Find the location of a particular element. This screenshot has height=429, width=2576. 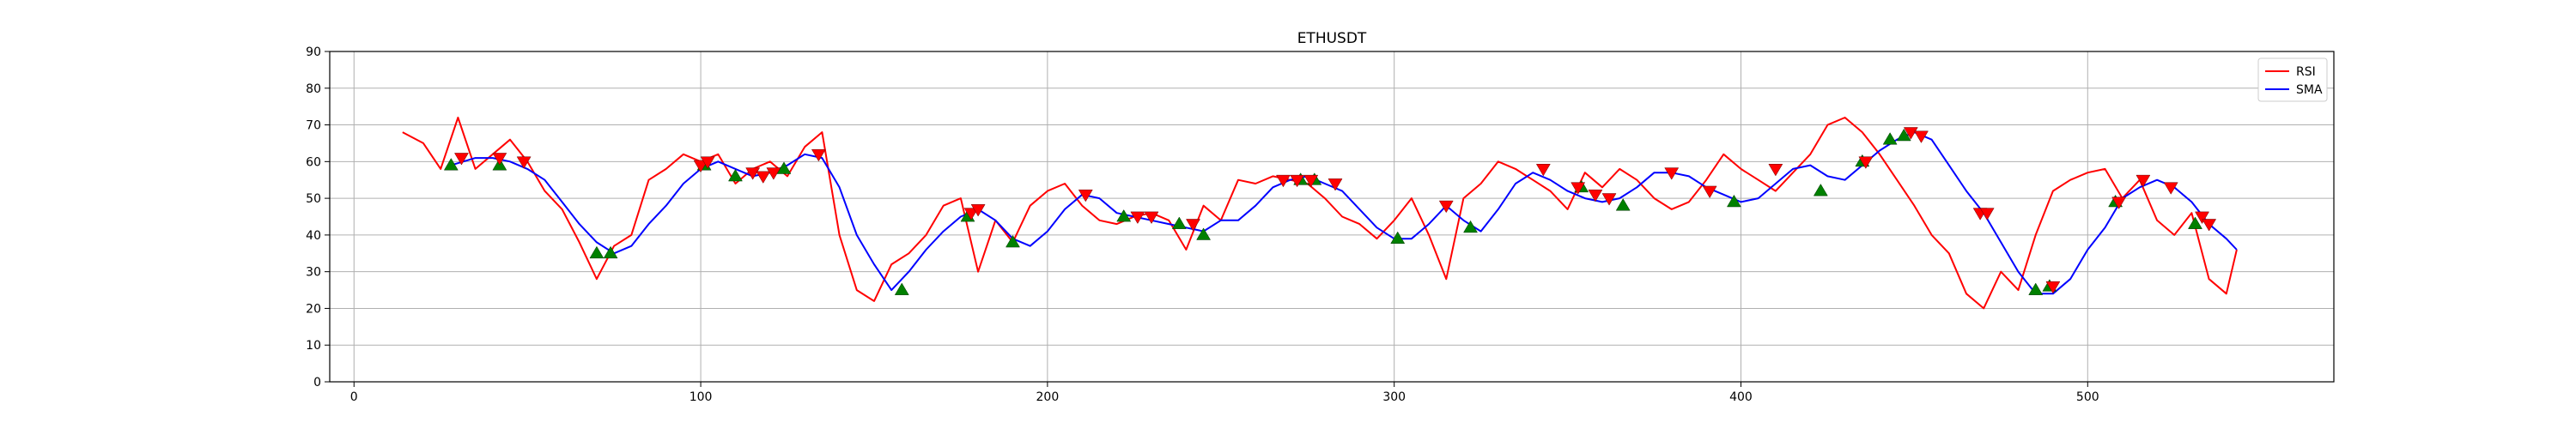

y-tick-label: 0 is located at coordinates (317, 383).